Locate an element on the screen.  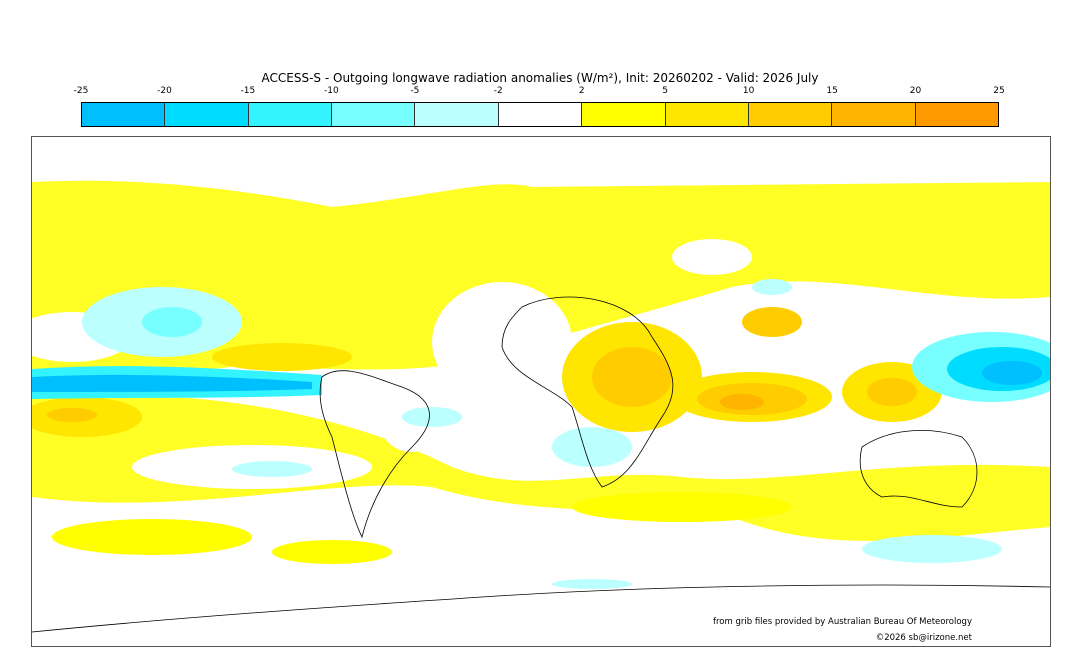
colorbar is located at coordinates (540, 114).